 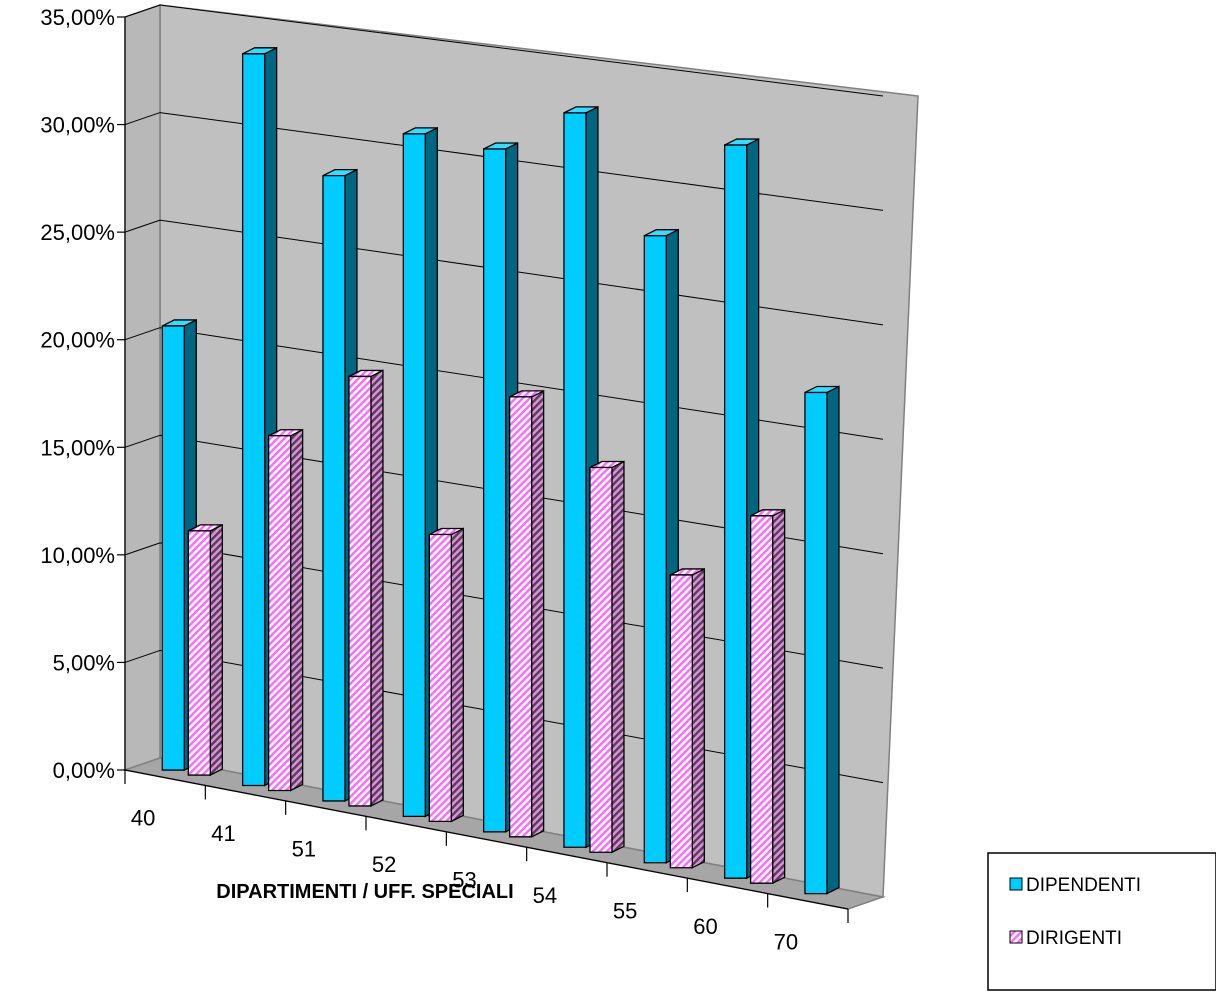 I want to click on legend-box, so click(x=1101, y=921).